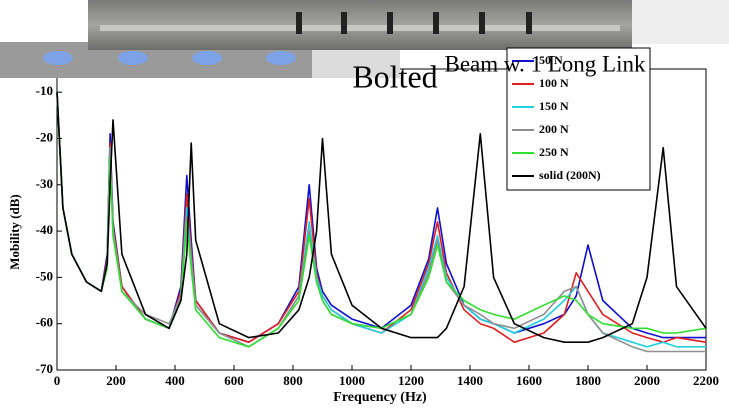  Describe the element at coordinates (647, 380) in the screenshot. I see `x-tick-label: 2000` at that location.